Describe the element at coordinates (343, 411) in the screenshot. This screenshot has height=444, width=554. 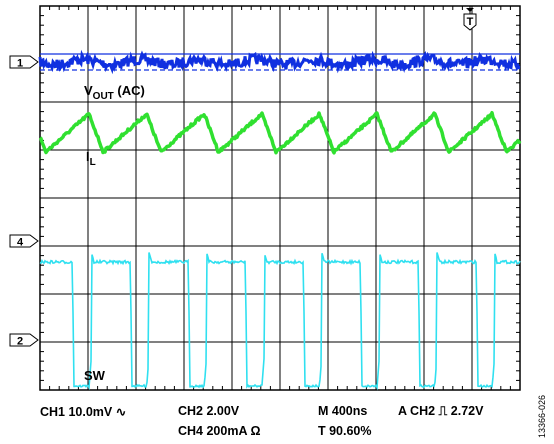
I see `footer-timebase: M 400ns` at that location.